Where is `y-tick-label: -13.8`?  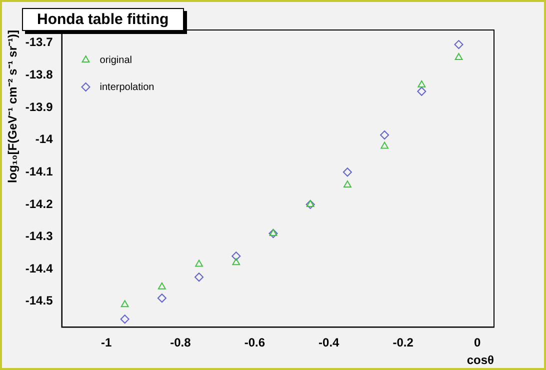 y-tick-label: -13.8 is located at coordinates (39, 75).